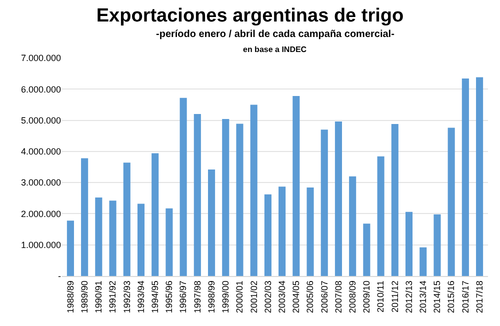  What do you see at coordinates (353, 297) in the screenshot?
I see `x-tick-label: 2008/09` at bounding box center [353, 297].